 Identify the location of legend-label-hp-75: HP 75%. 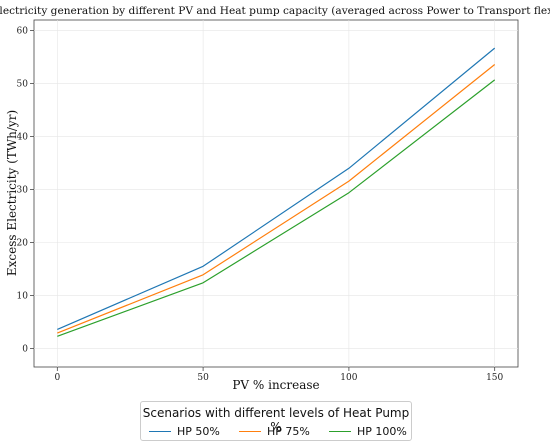
(288, 431).